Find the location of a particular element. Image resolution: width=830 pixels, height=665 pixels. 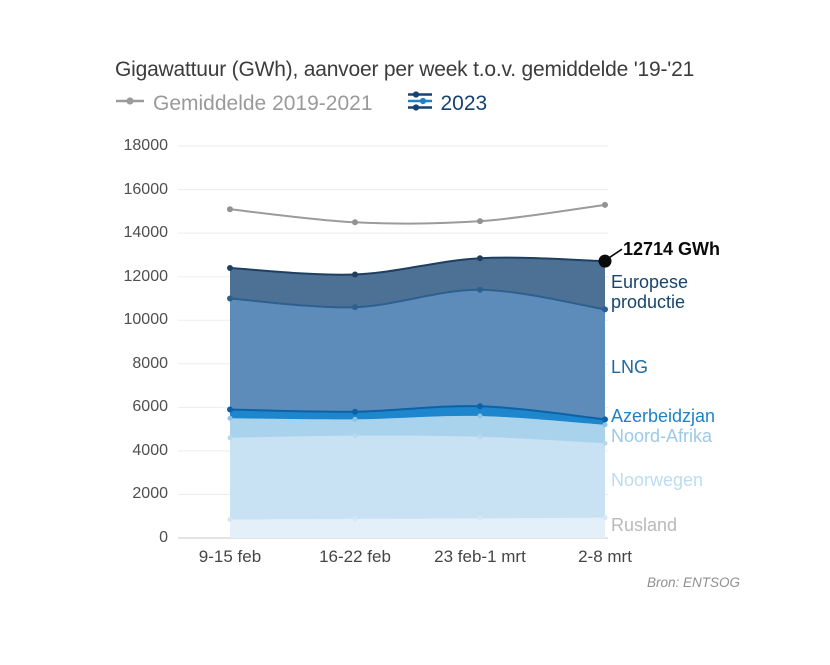

y-axis-tick-label: 12000 is located at coordinates (146, 276).